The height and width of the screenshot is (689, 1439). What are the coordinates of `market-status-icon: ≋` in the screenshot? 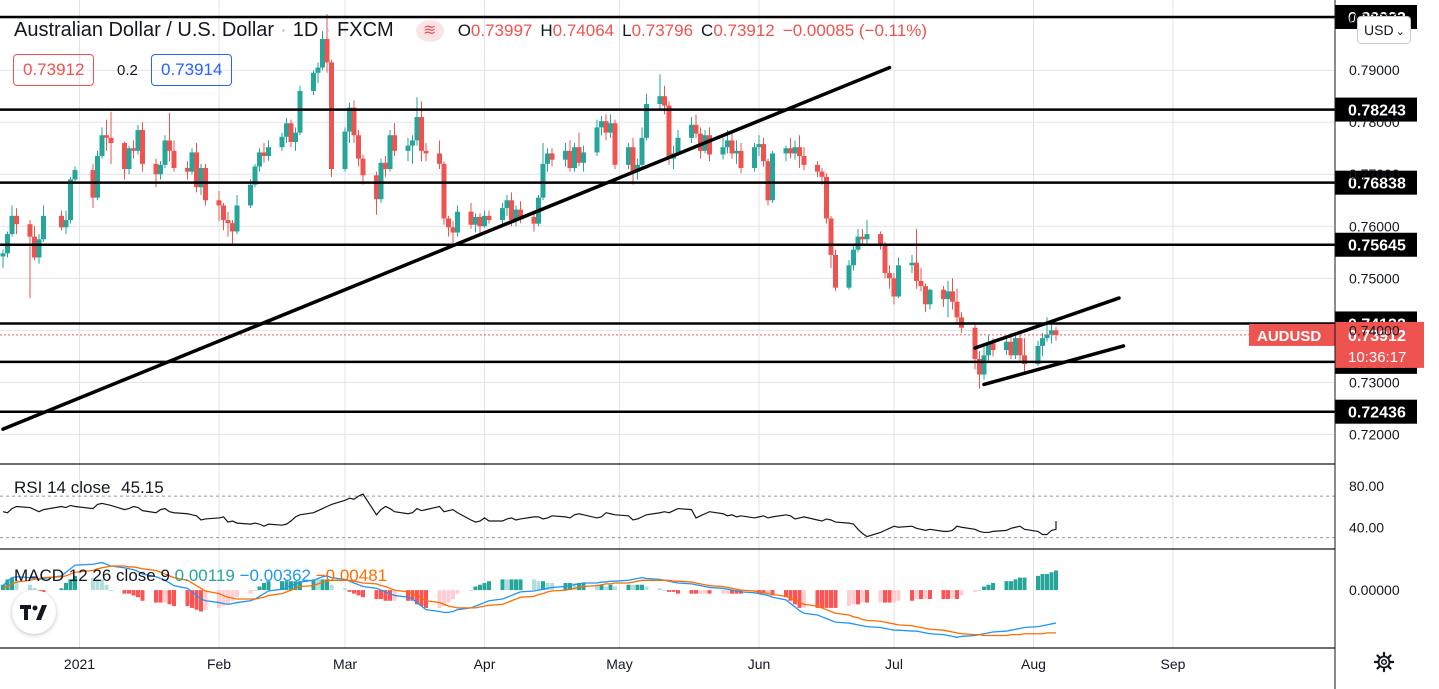 It's located at (429, 30).